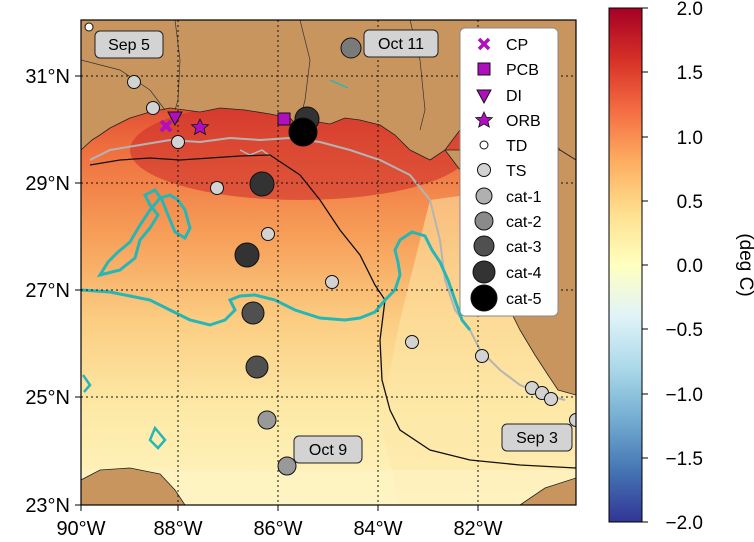  Describe the element at coordinates (744, 264) in the screenshot. I see `colorbar-title: (deg C)` at that location.